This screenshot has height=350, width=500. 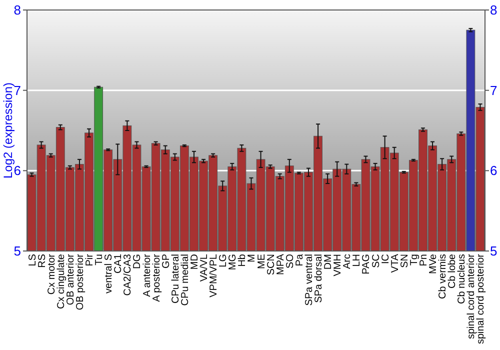 I want to click on x-tick-label: Hb, so click(x=242, y=260).